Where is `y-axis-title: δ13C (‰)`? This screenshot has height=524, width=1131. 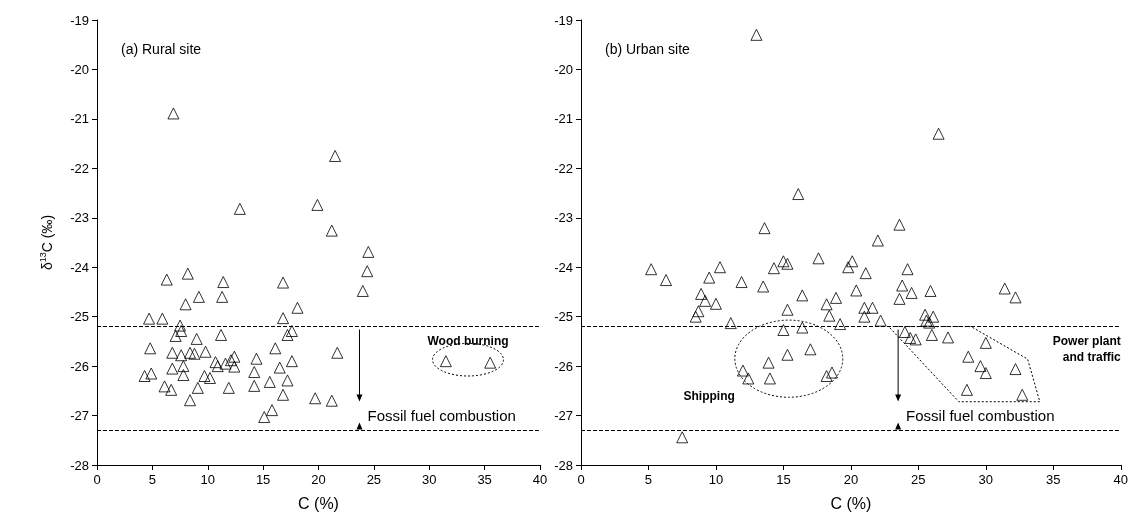 y-axis-title: δ13C (‰) is located at coordinates (46, 242).